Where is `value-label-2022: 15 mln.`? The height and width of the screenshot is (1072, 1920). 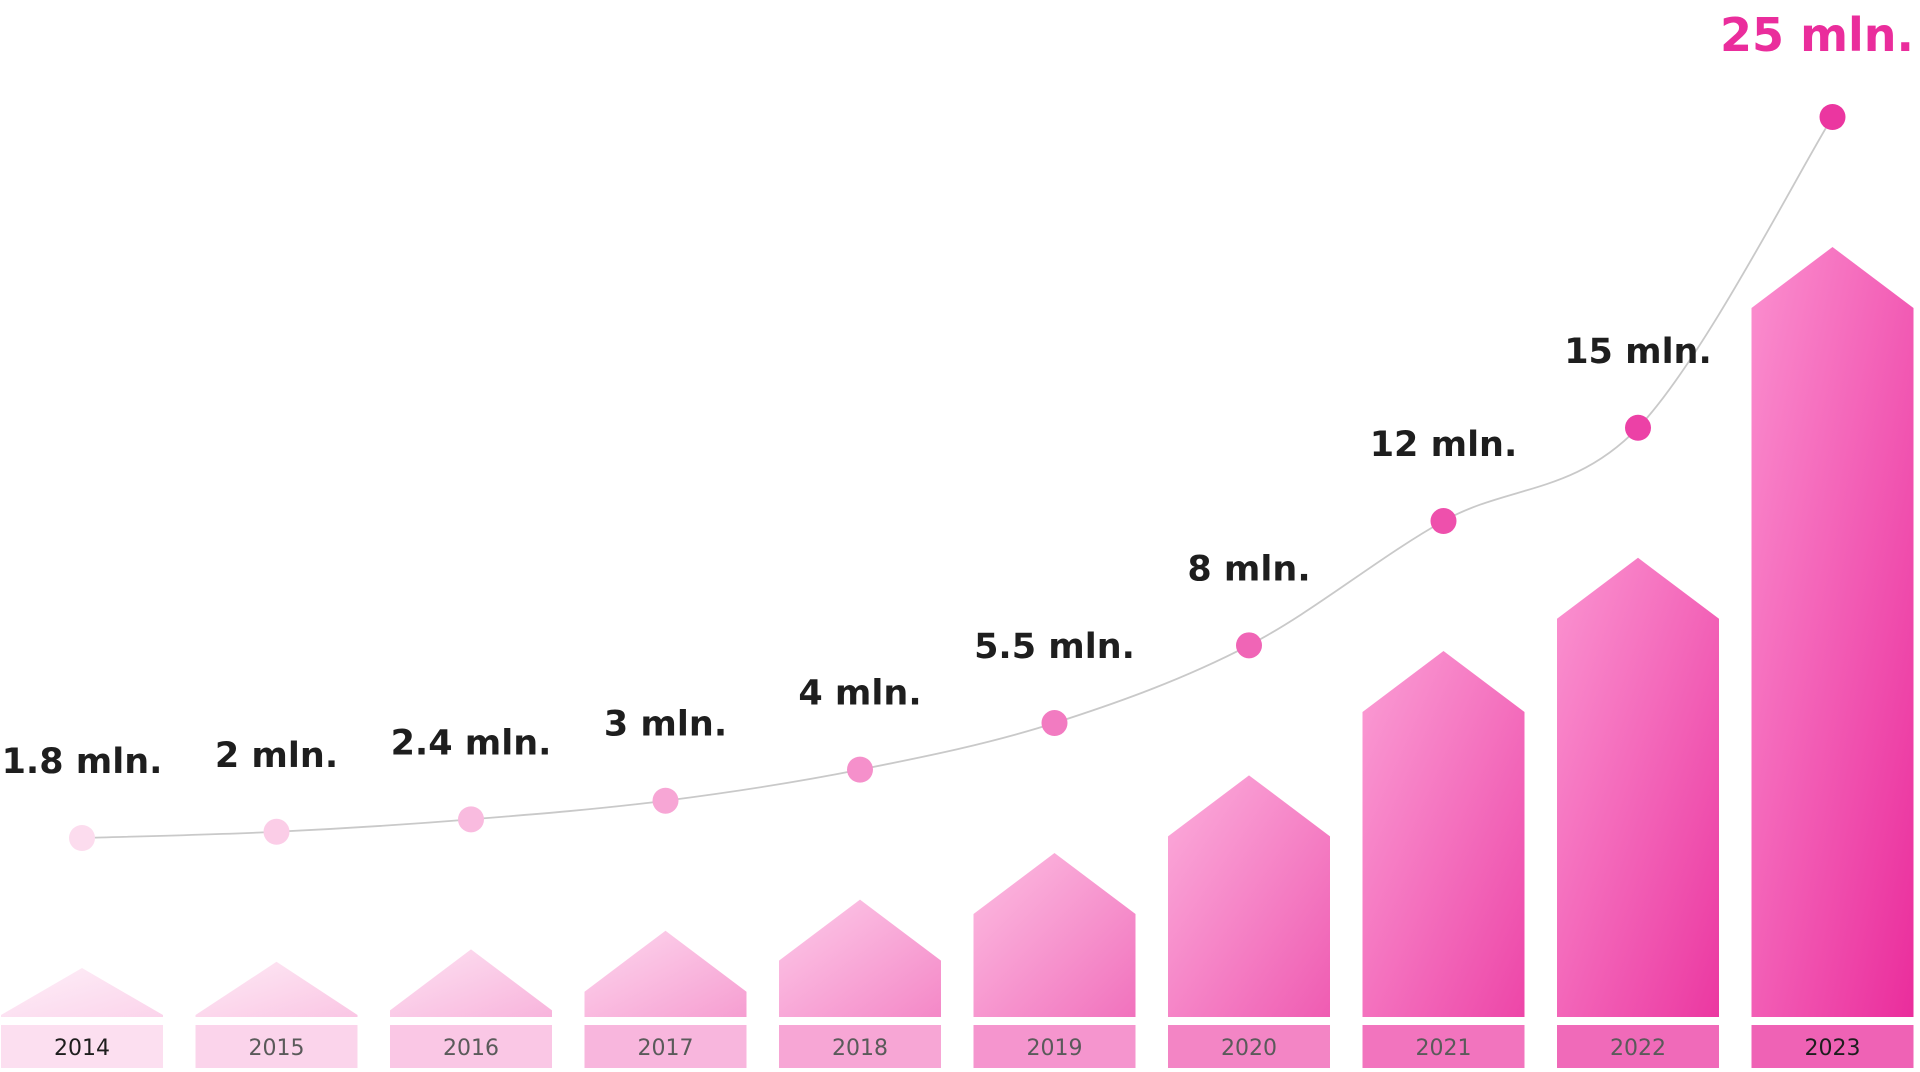 value-label-2022: 15 mln. is located at coordinates (1638, 352).